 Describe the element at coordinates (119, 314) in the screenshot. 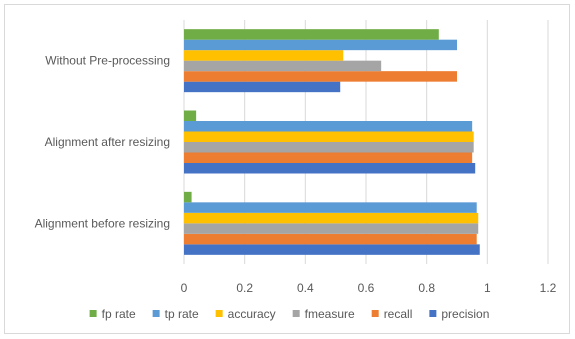

I see `legend-label: fp rate` at that location.